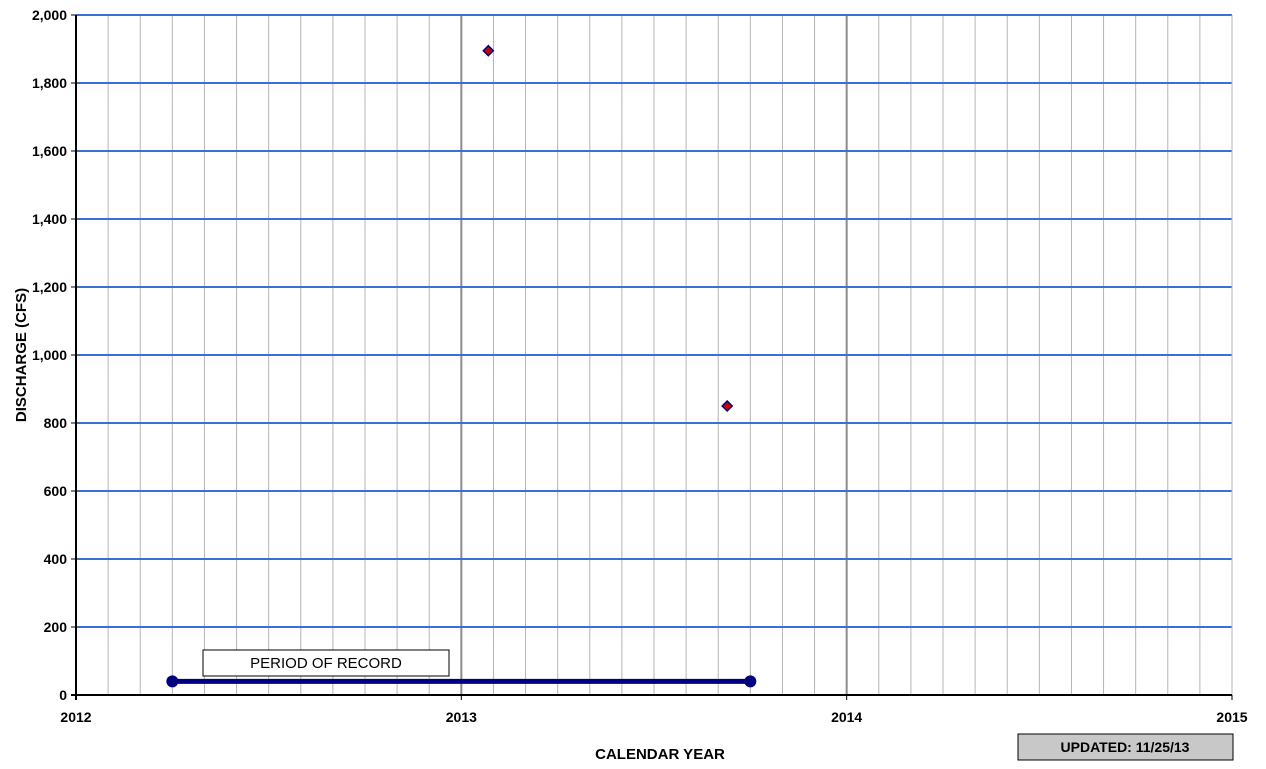 The image size is (1266, 769). I want to click on y-tick-label: 0, so click(63, 695).